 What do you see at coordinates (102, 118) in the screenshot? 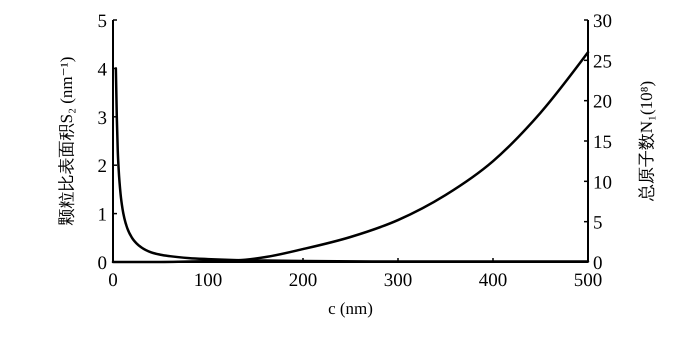
I see `y-tick-label: 3` at bounding box center [102, 118].